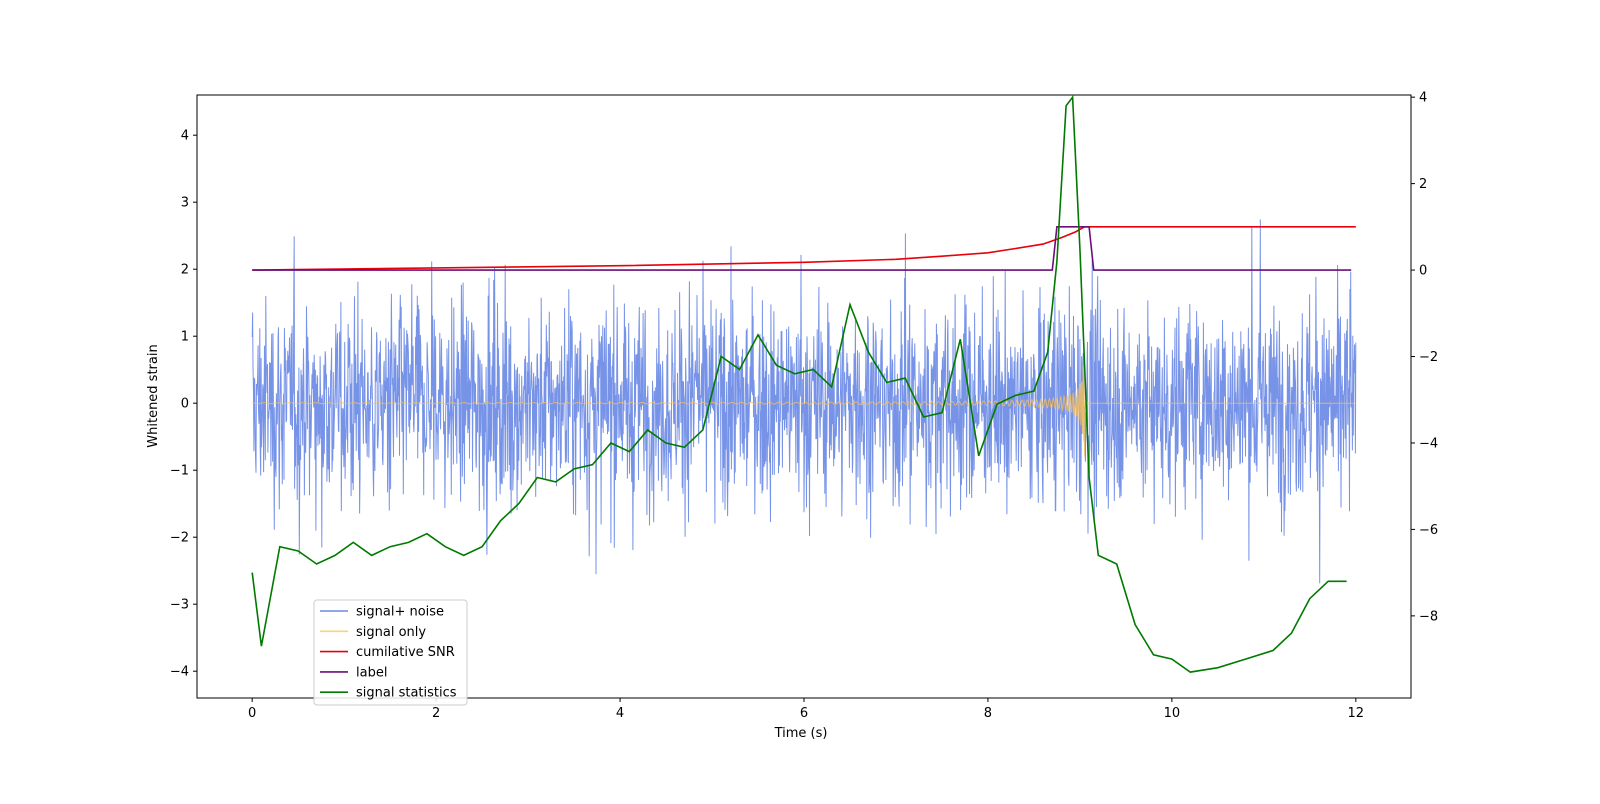 Image resolution: width=1600 pixels, height=804 pixels. I want to click on y-tick-label: 4, so click(185, 136).